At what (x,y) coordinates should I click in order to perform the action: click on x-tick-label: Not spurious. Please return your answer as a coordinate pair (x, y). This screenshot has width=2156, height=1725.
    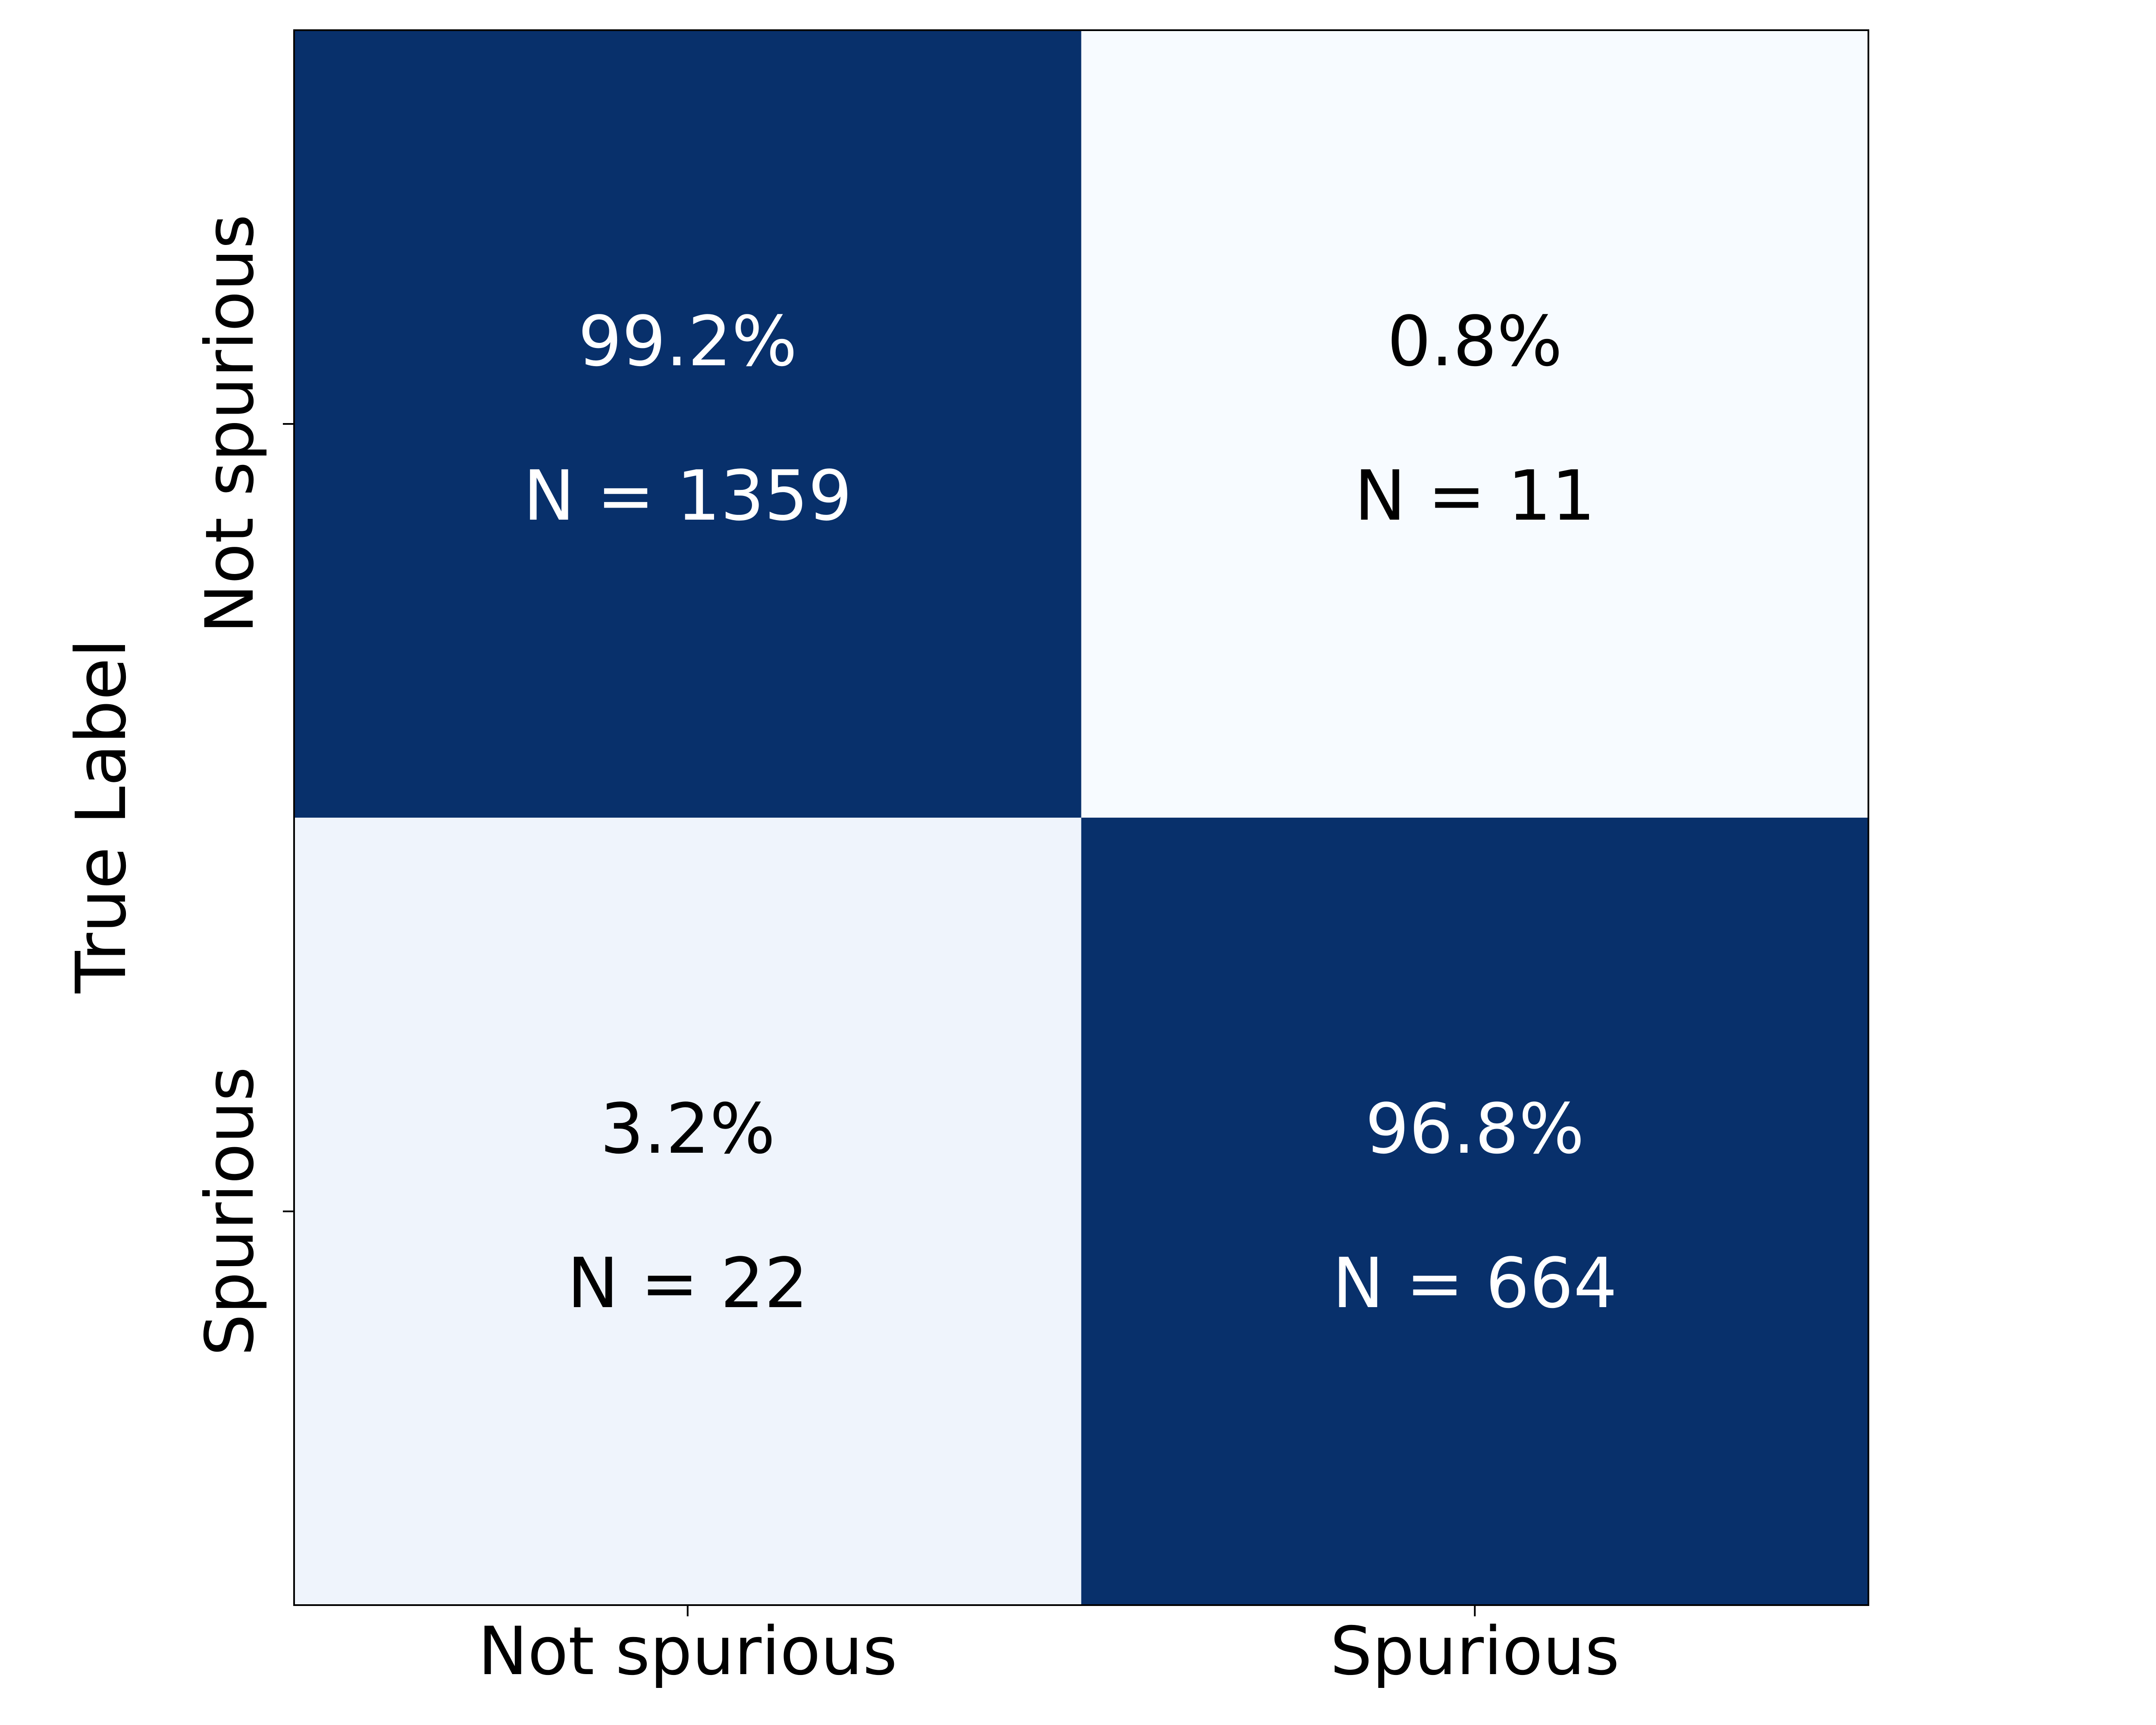
    Looking at the image, I should click on (687, 1652).